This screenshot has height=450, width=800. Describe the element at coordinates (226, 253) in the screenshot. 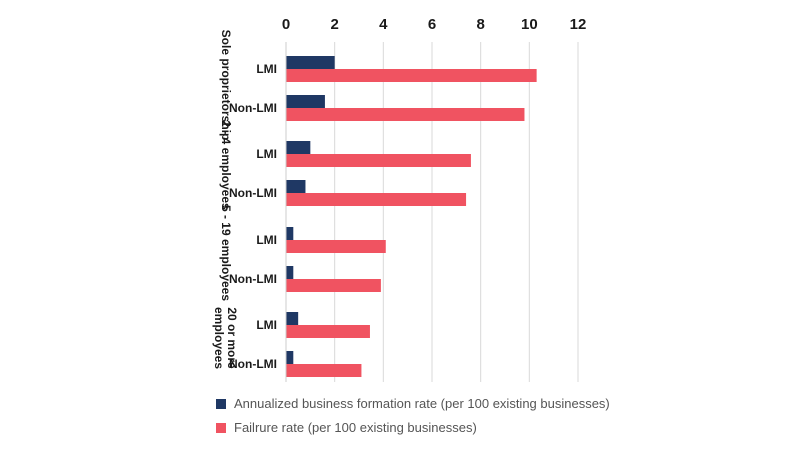

I see `group-label: 5 - 19 employees` at that location.